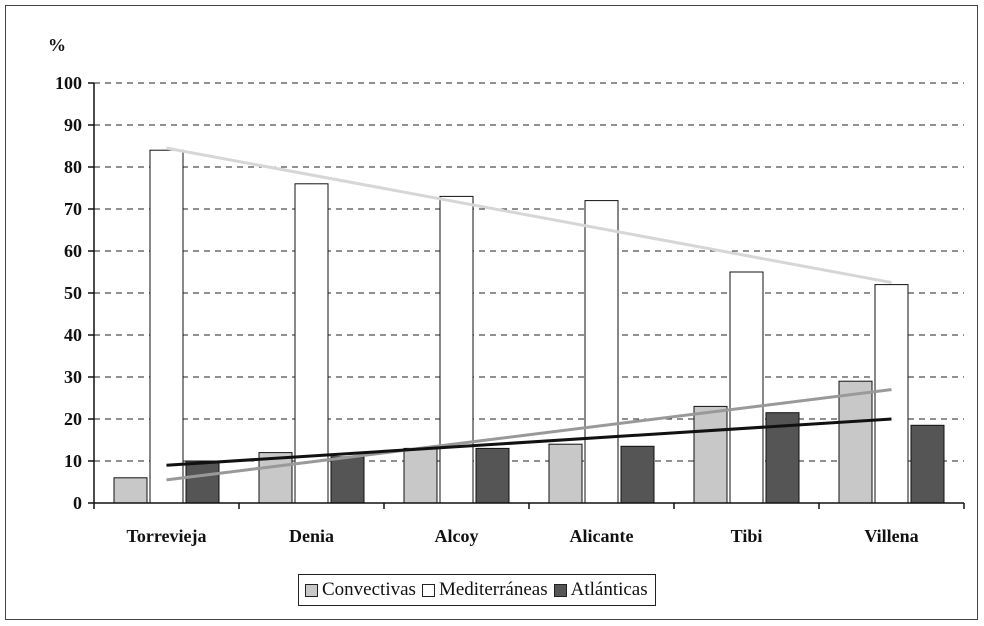  Describe the element at coordinates (746, 387) in the screenshot. I see `bar-mediterráneas-tibi` at that location.